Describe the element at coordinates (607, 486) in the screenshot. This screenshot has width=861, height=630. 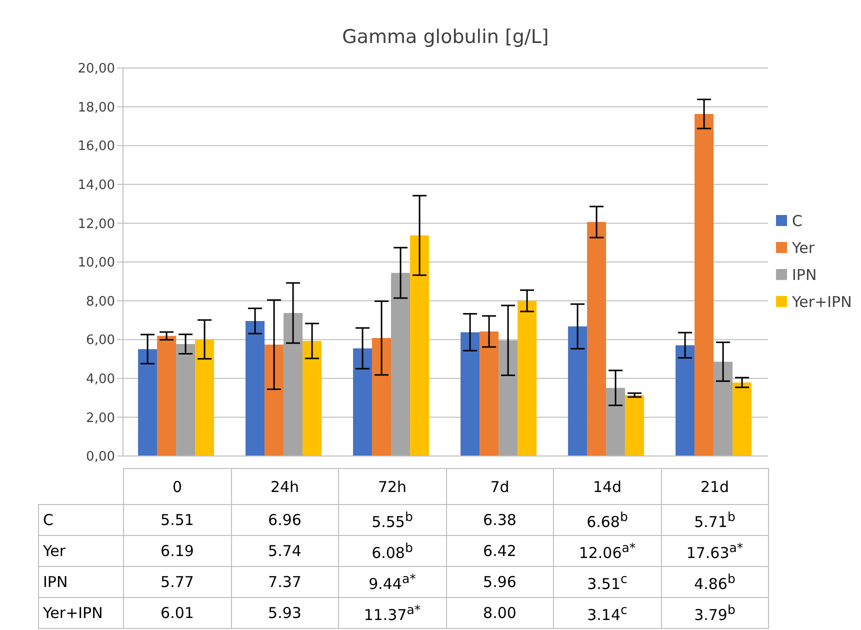
I see `x-tick-label: 14d` at that location.